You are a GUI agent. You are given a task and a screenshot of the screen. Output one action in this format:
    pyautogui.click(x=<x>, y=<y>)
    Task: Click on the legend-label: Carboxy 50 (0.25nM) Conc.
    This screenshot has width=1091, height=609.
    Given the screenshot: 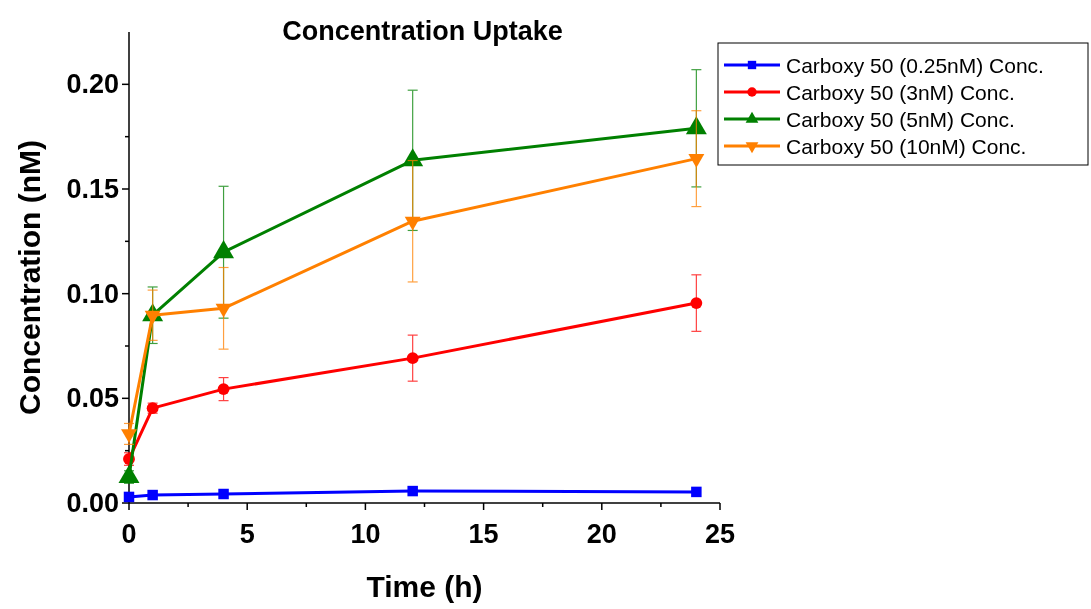 What is the action you would take?
    pyautogui.click(x=915, y=65)
    